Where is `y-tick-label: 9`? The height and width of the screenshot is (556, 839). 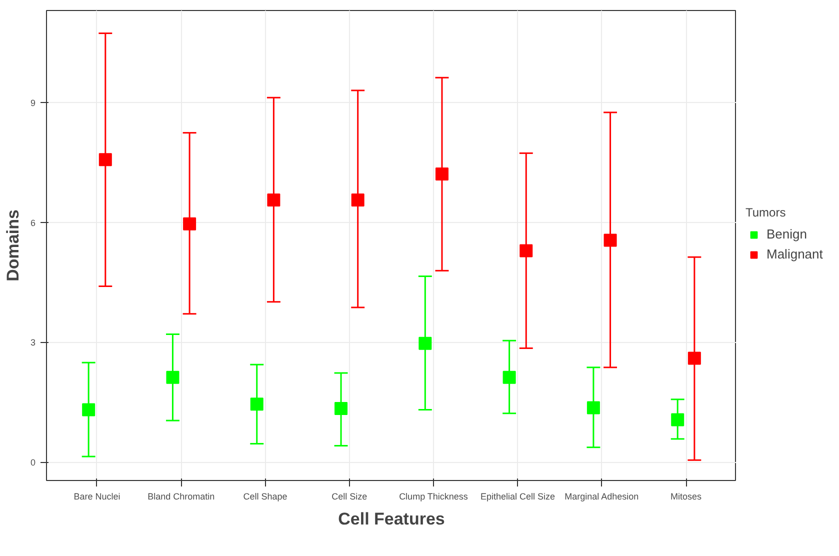
y-tick-label: 9 is located at coordinates (33, 103).